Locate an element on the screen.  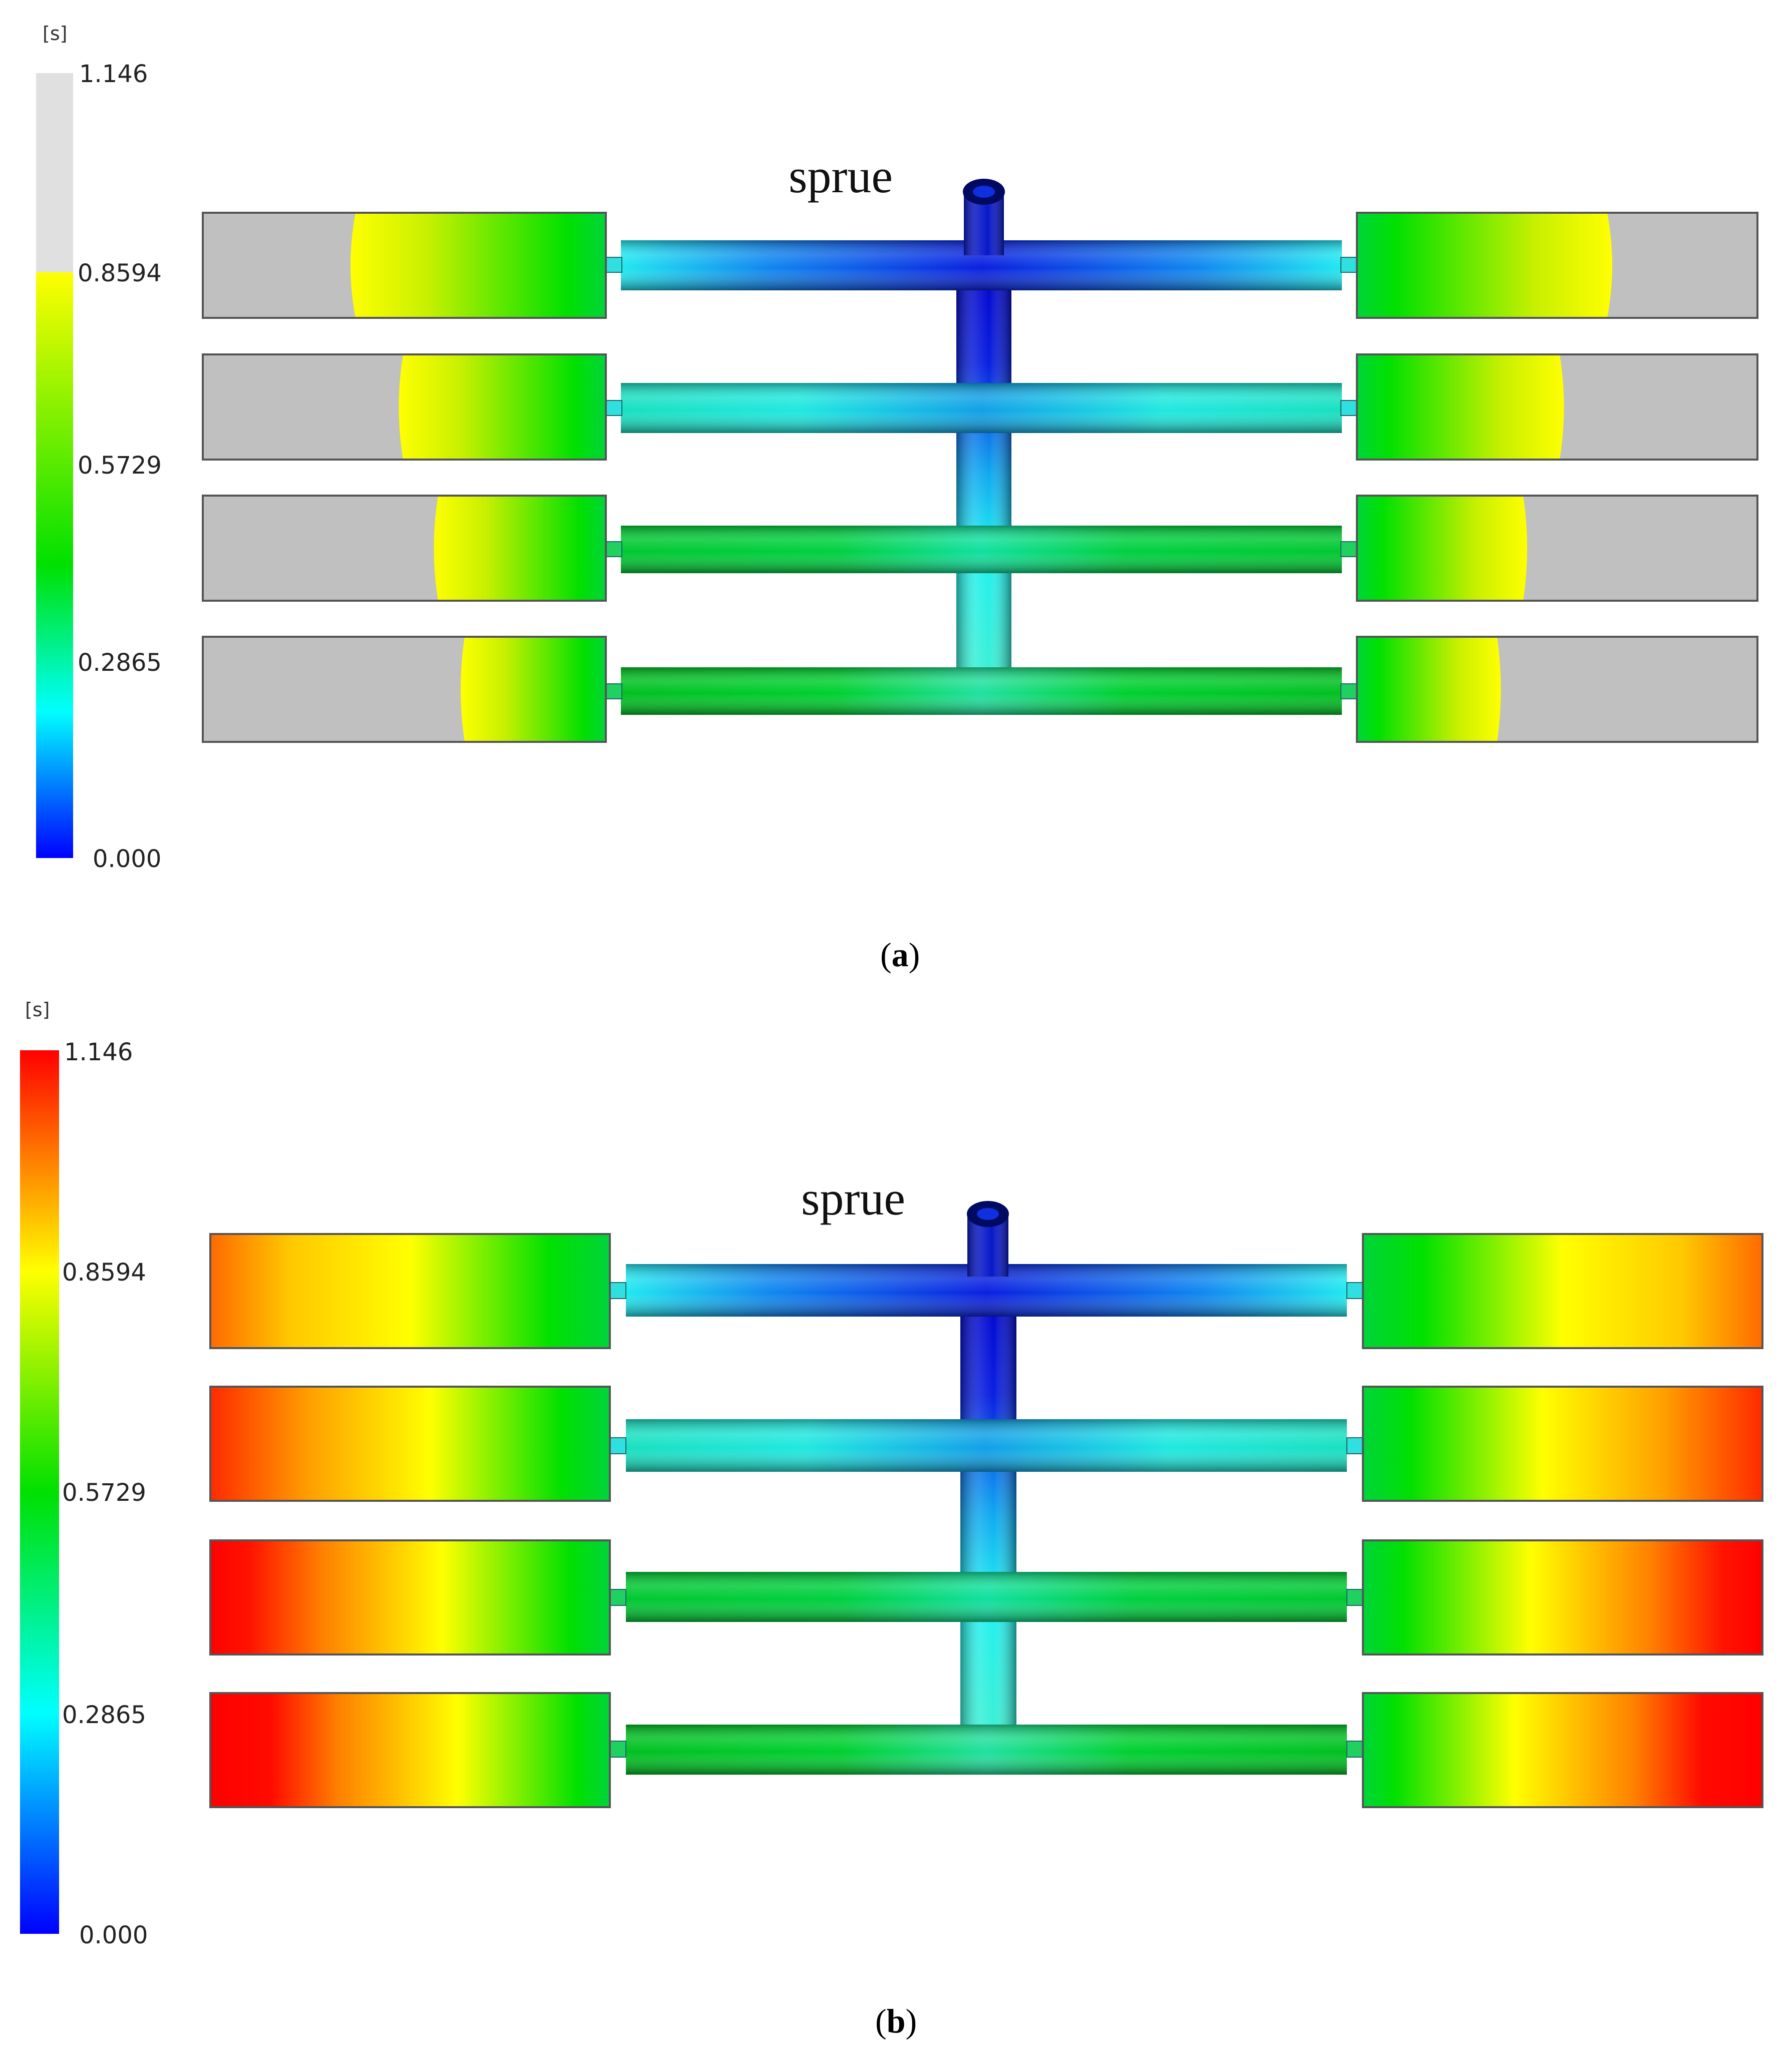
panel-caption: (b) is located at coordinates (896, 2021).